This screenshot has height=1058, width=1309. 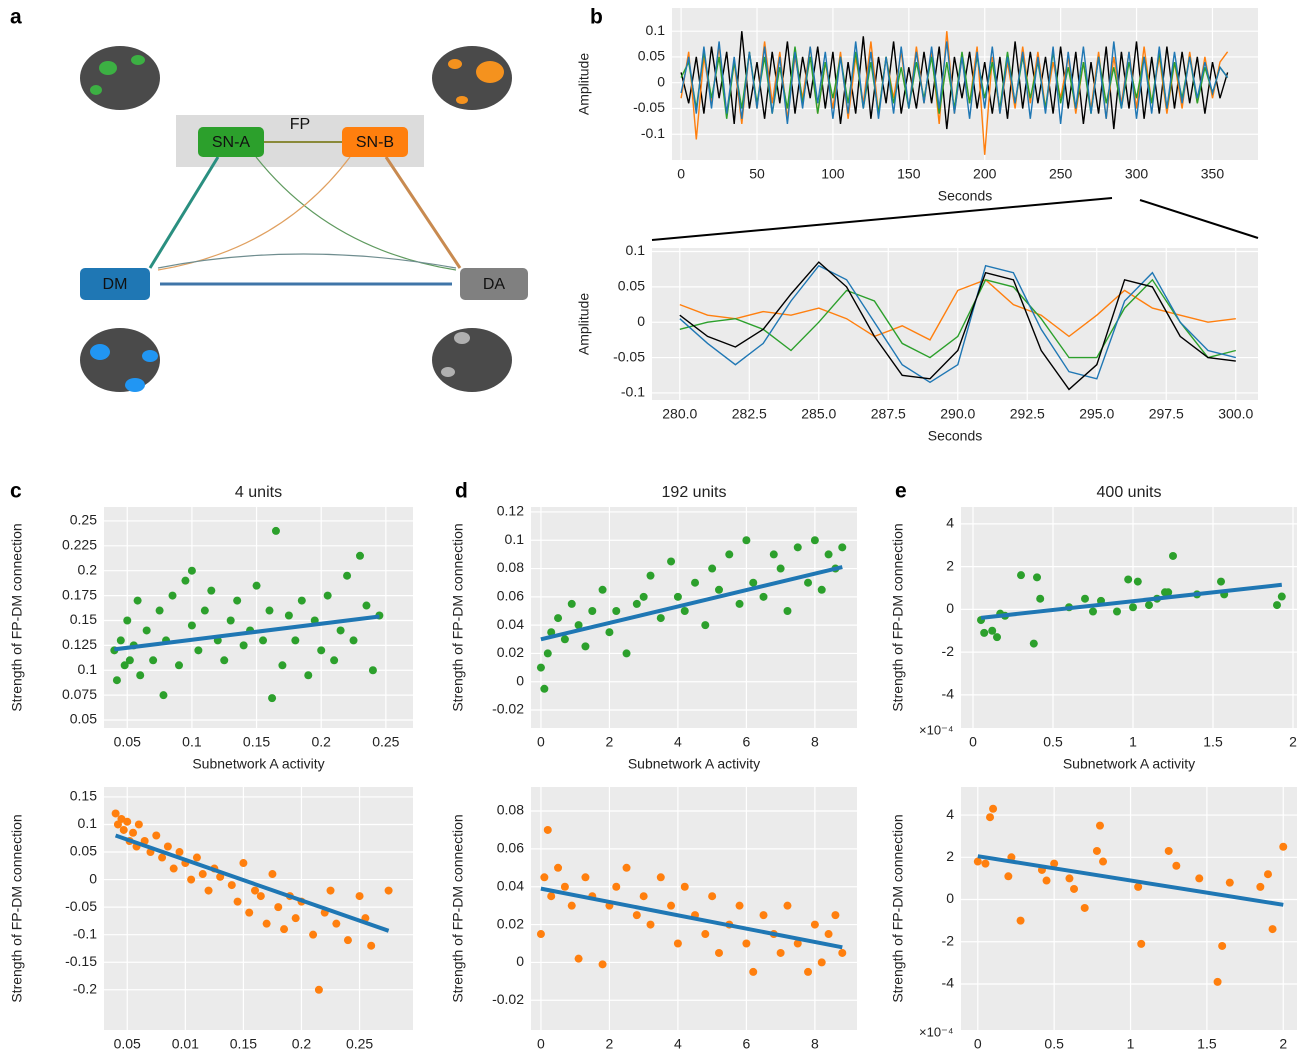 I want to click on y-tick-label: 0.25, so click(x=83, y=520).